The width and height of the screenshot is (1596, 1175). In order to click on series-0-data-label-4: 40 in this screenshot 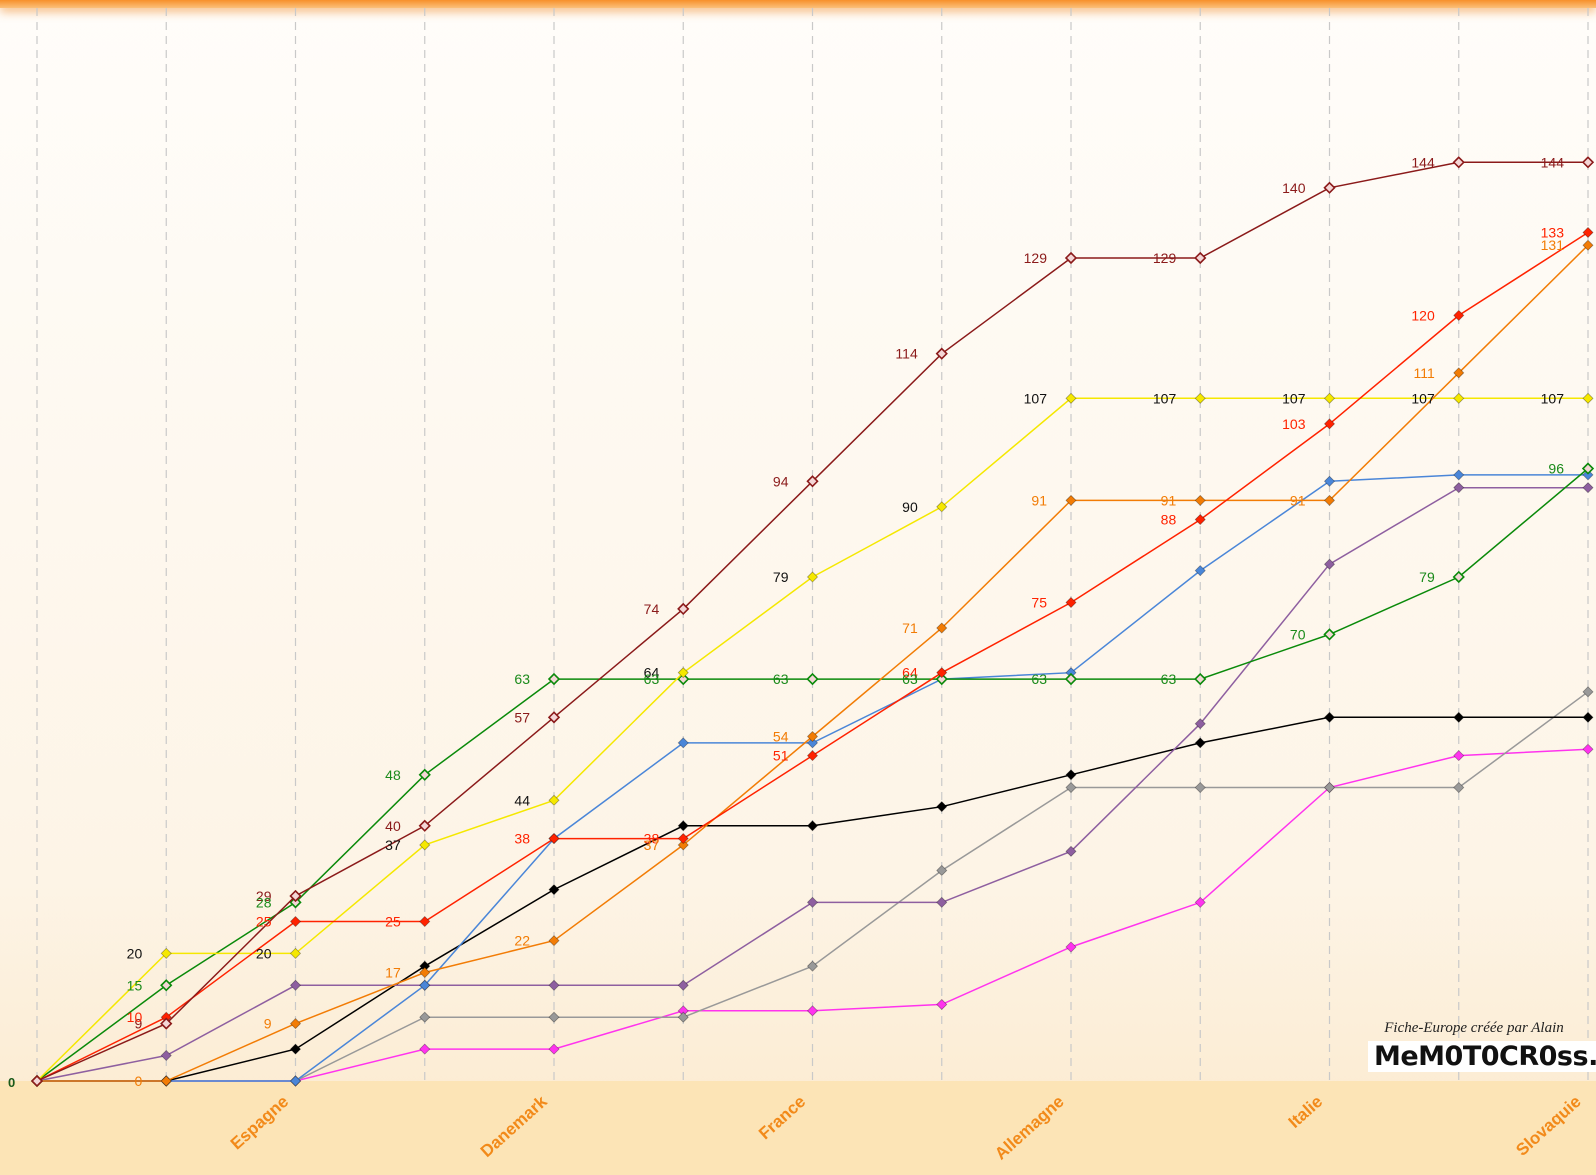, I will do `click(393, 826)`.